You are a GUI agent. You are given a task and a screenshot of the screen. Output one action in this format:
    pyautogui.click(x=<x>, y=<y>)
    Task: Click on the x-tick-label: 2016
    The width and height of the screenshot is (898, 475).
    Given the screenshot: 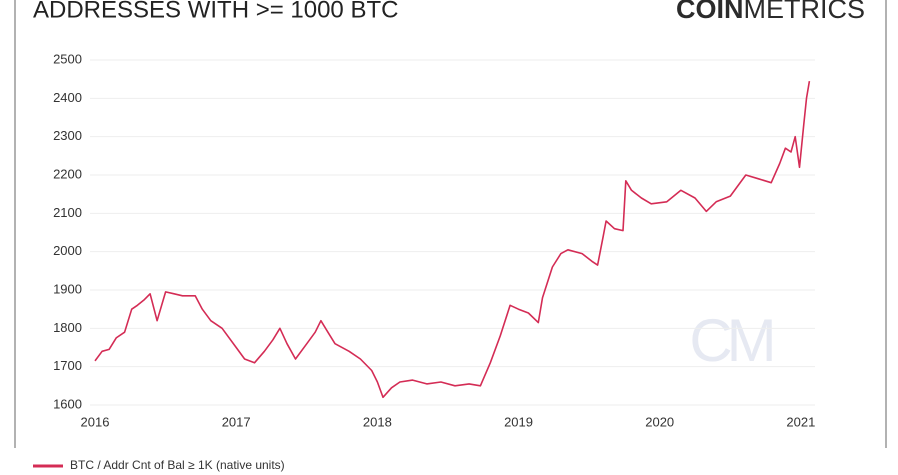 What is the action you would take?
    pyautogui.click(x=95, y=421)
    